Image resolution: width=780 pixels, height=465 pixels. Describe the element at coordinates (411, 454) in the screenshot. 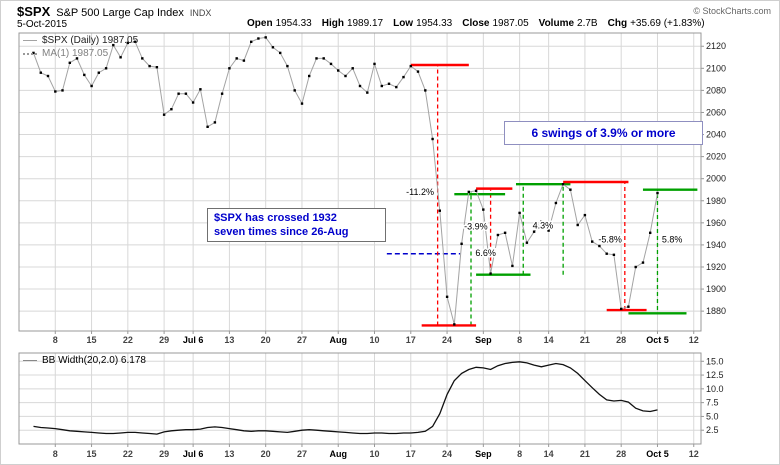

I see `bb-width-x-tick-label: 17` at that location.